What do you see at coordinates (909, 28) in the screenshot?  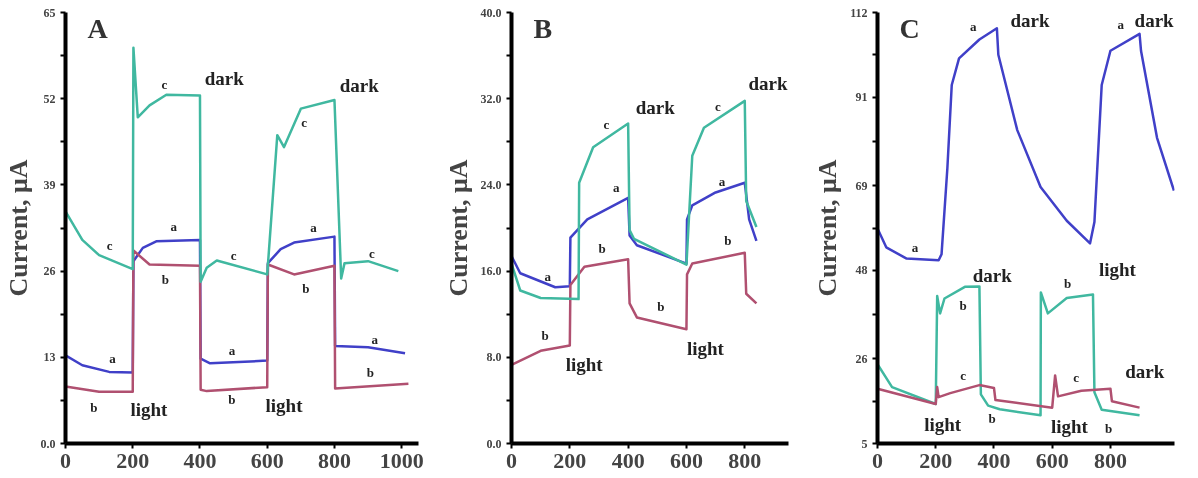 I see `chart-title: C` at bounding box center [909, 28].